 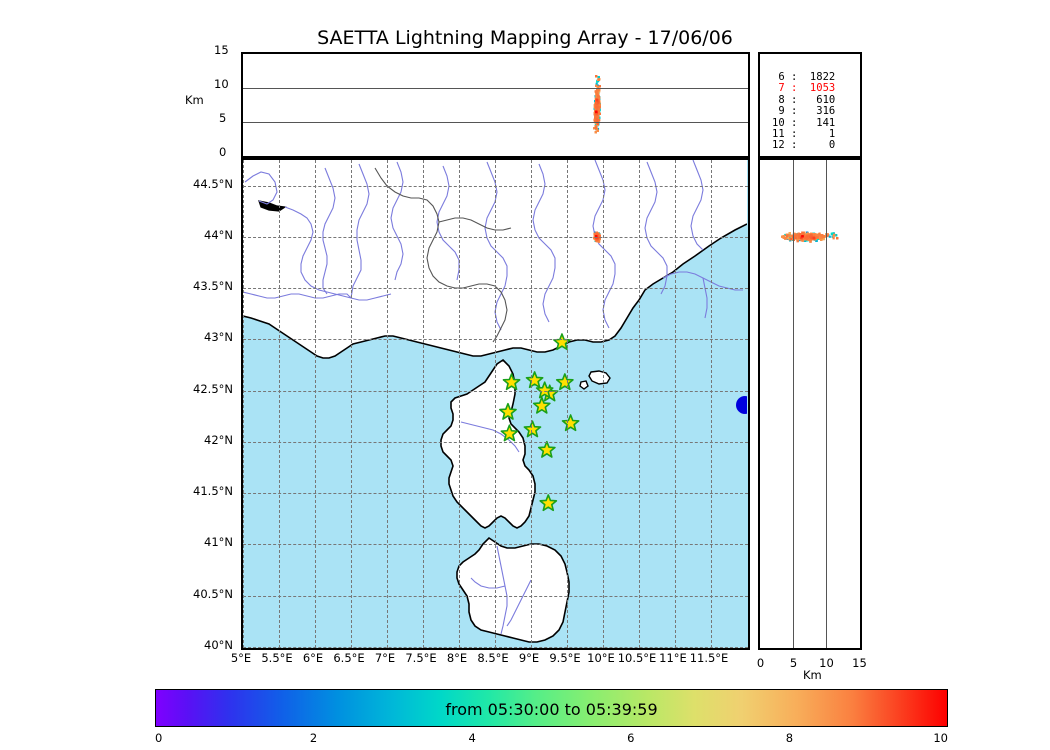 What do you see at coordinates (223, 152) in the screenshot?
I see `top-panel-tick-0: 0` at bounding box center [223, 152].